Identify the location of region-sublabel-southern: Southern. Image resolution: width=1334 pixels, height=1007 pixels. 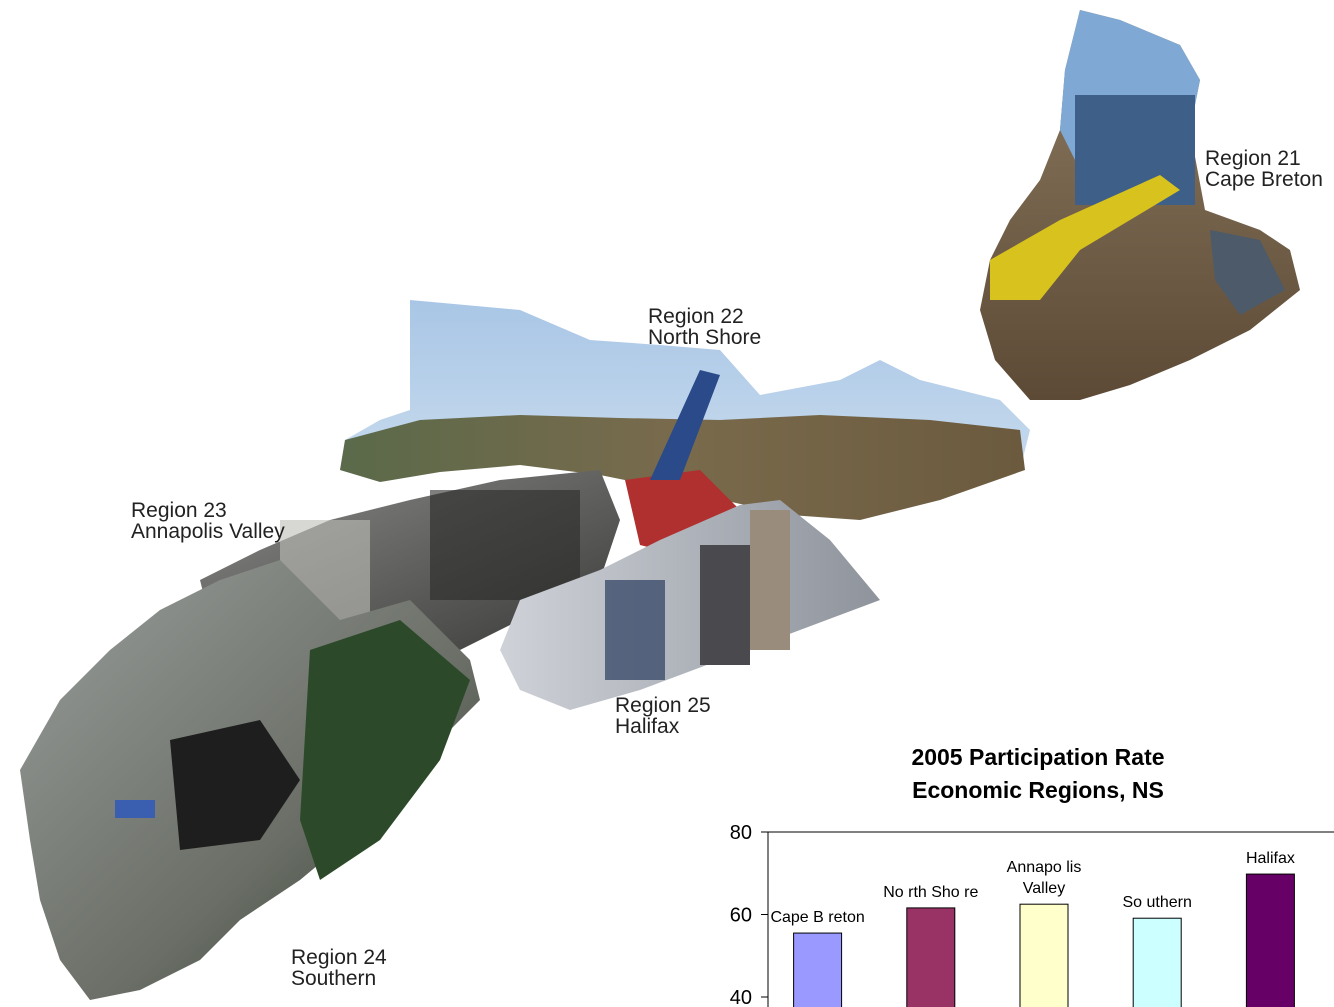
(333, 978).